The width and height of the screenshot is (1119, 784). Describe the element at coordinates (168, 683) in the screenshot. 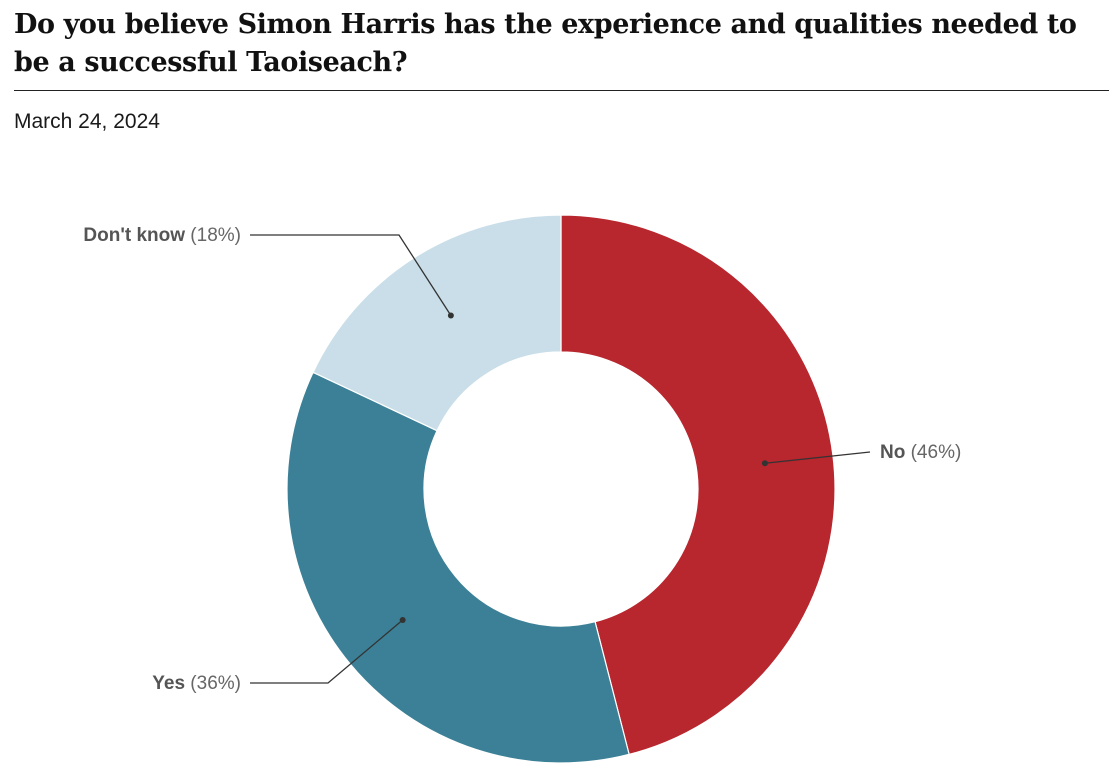

I see `slice-label-name: Yes` at that location.